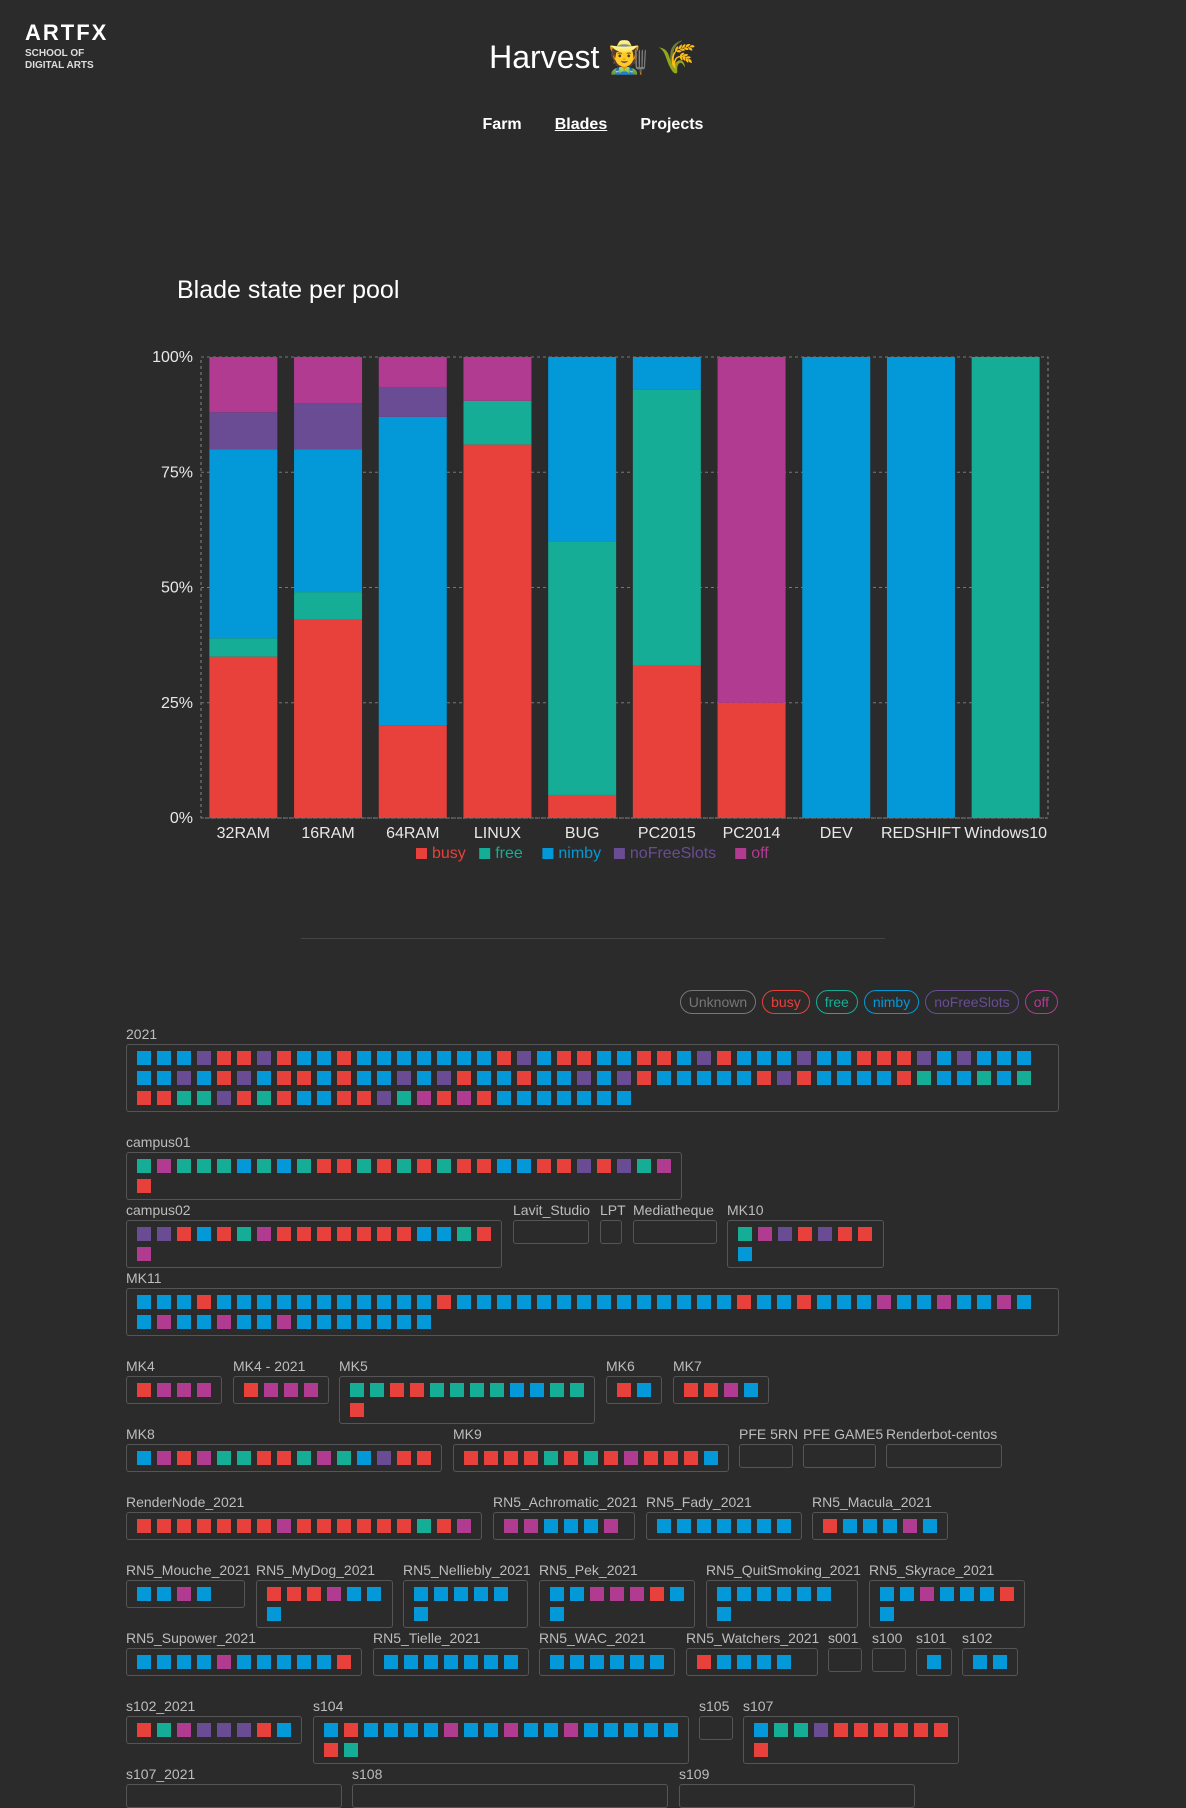  Describe the element at coordinates (581, 124) in the screenshot. I see `nav-blades: Blades` at that location.